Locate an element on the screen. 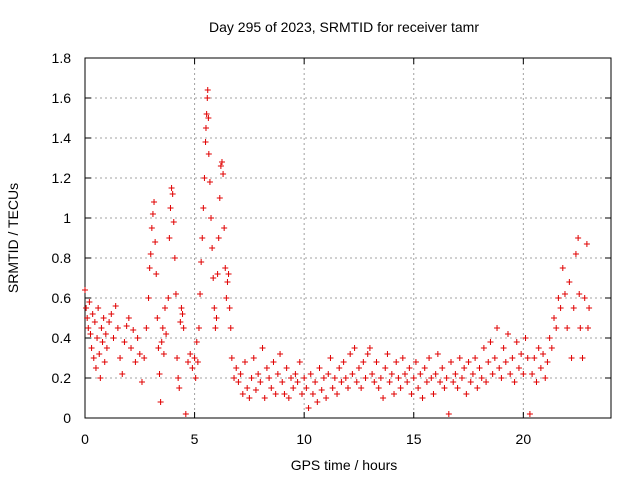 This screenshot has width=640, height=480. x-tick-label: 5 is located at coordinates (195, 439).